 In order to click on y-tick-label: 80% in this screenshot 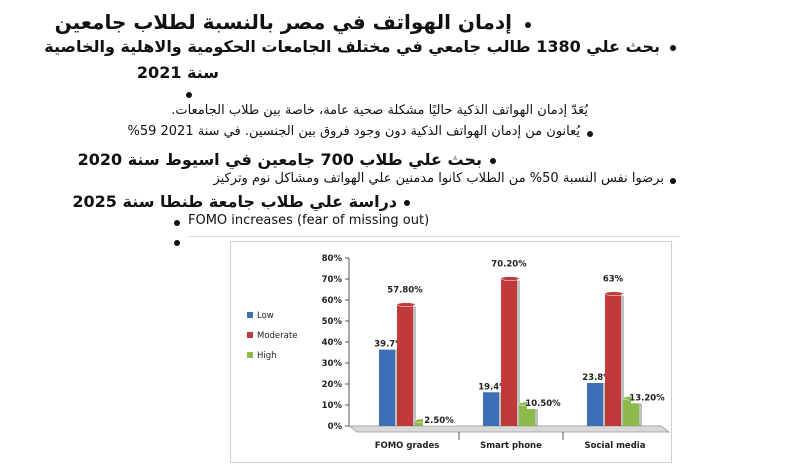, I will do `click(332, 259)`.